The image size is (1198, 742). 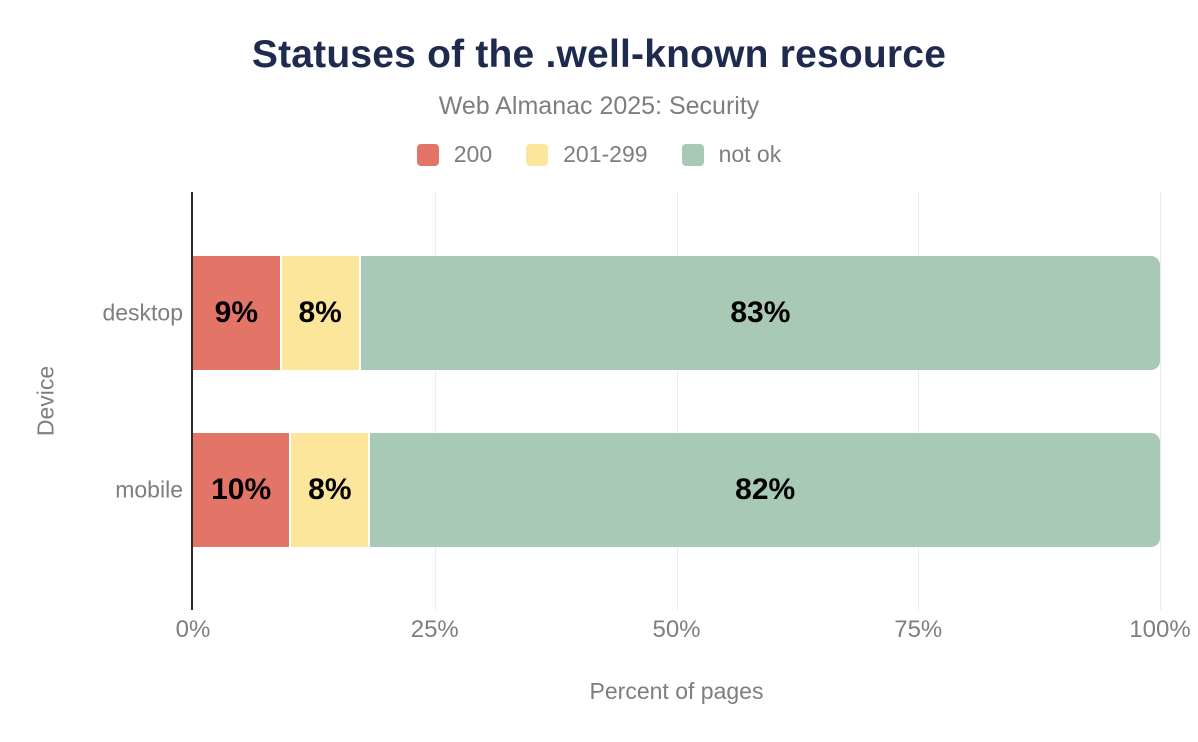 I want to click on chart-subtitle: Web Almanac 2025: Security, so click(x=599, y=106).